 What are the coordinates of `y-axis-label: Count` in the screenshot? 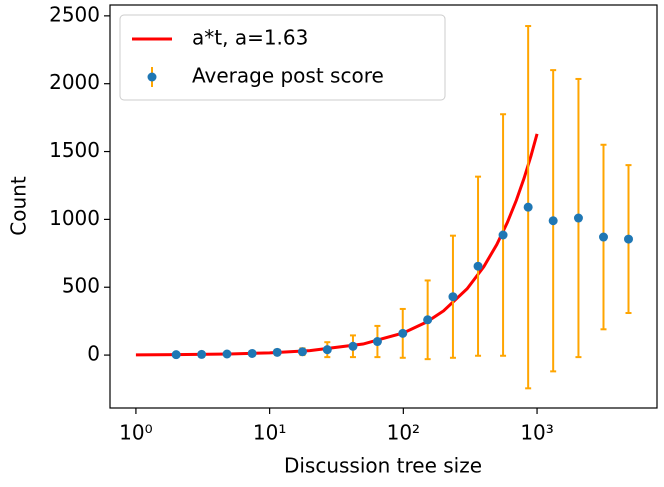 It's located at (19, 206).